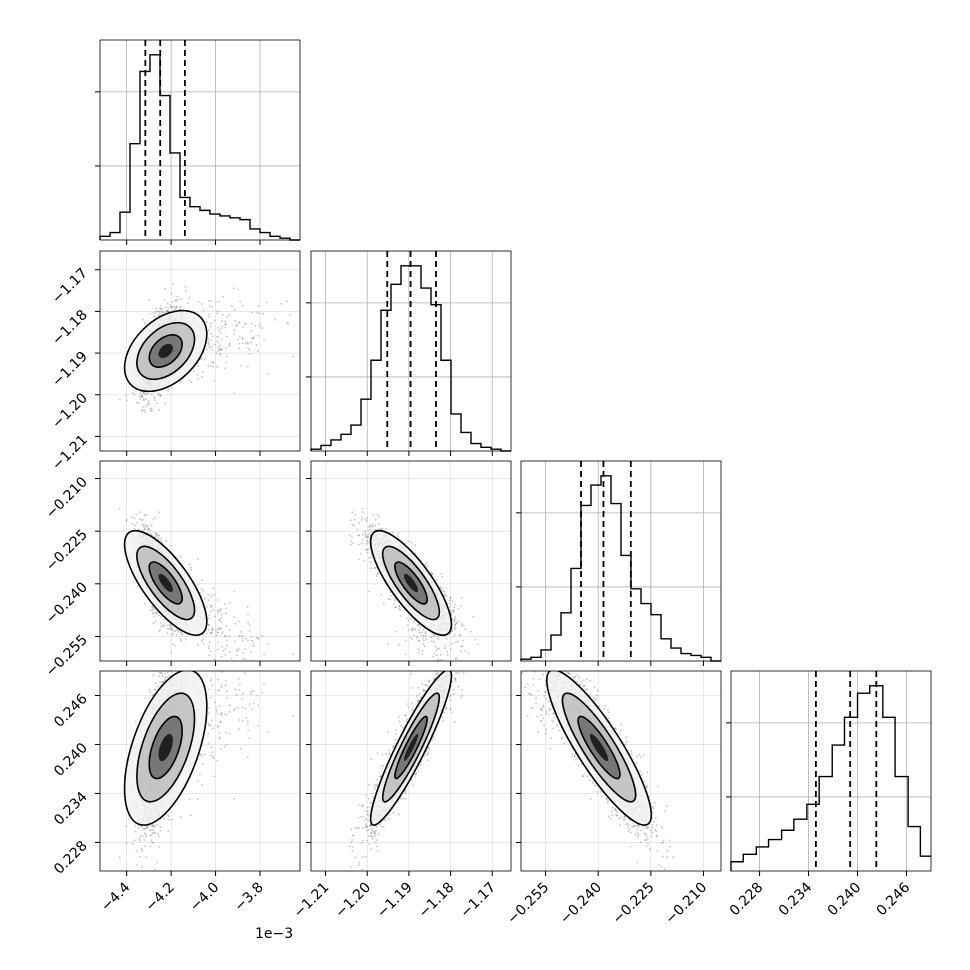  What do you see at coordinates (165, 351) in the screenshot?
I see `density-contour` at bounding box center [165, 351].